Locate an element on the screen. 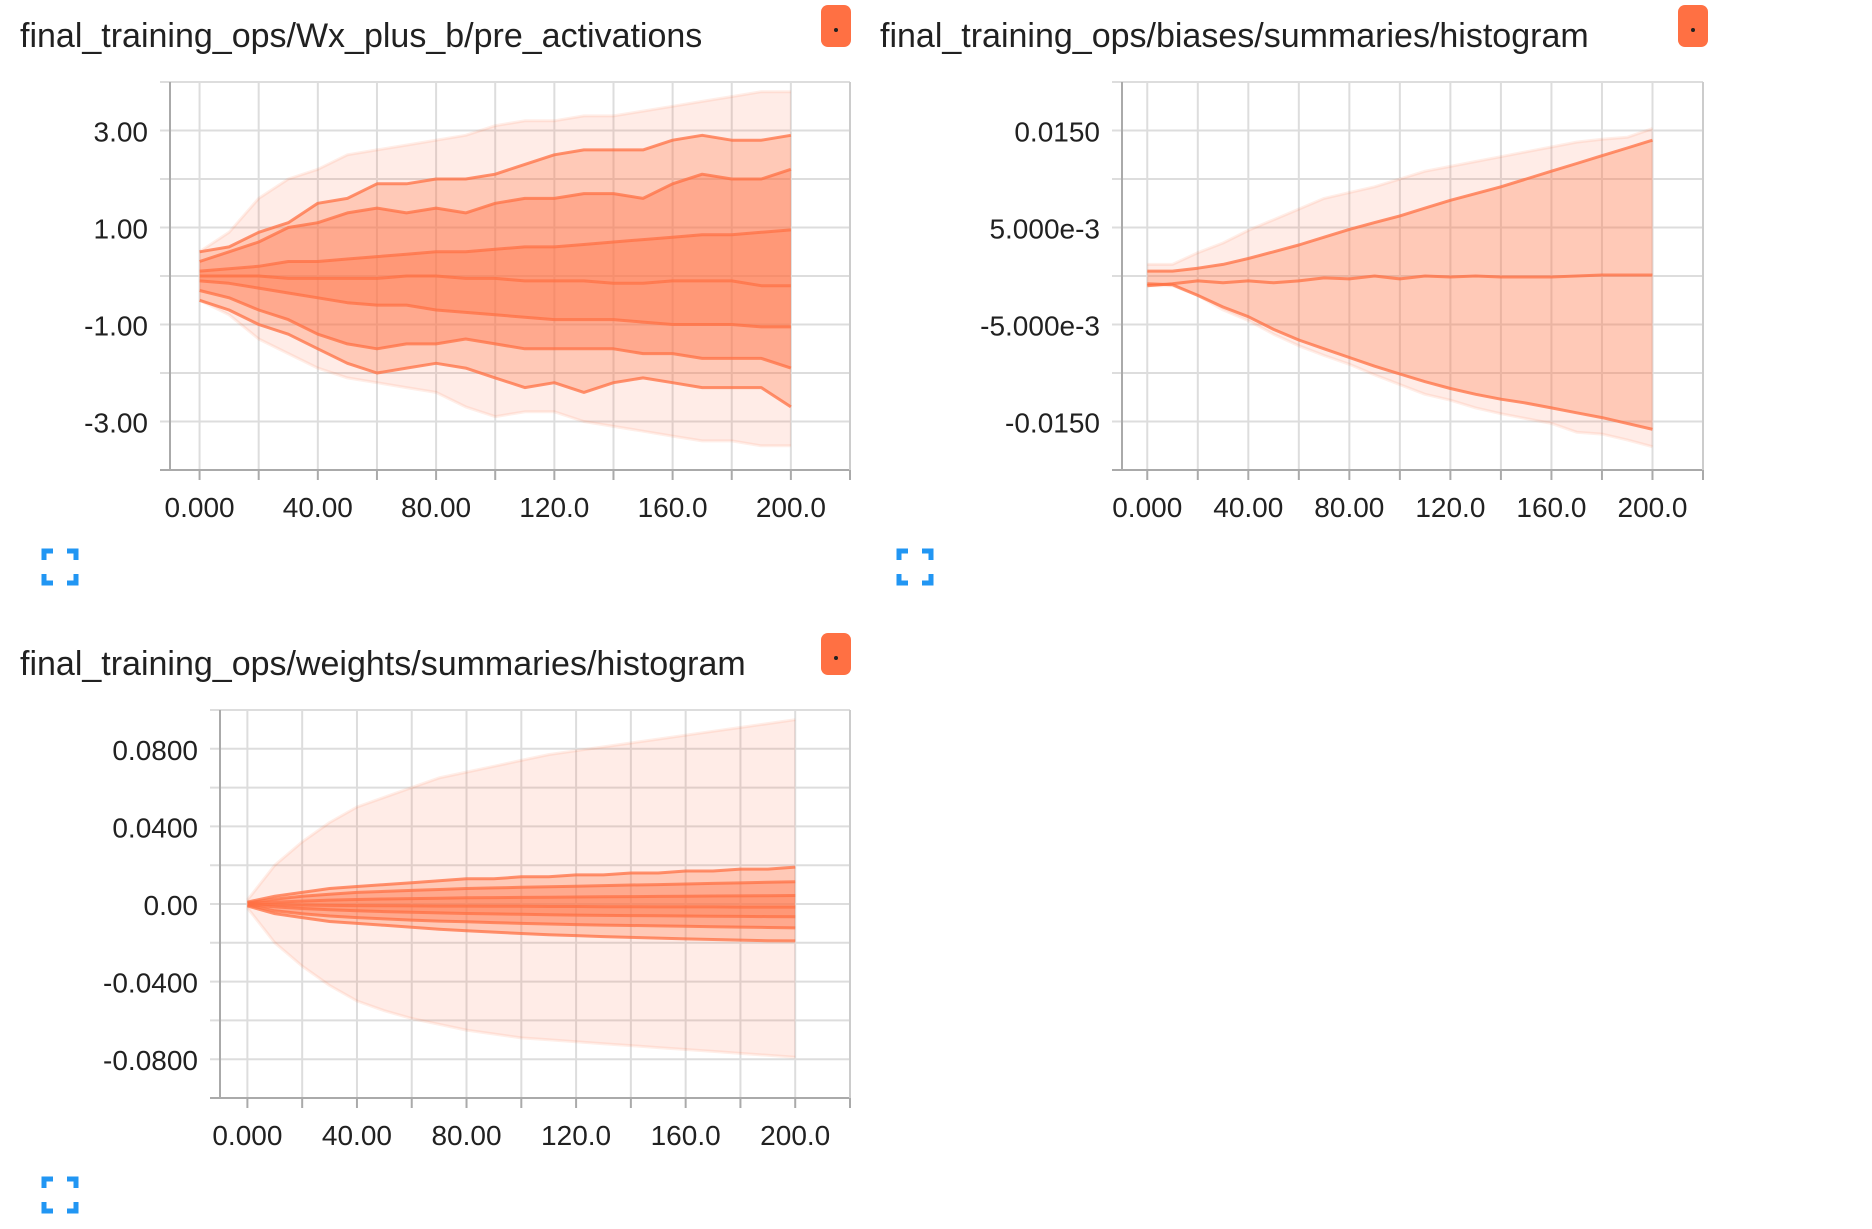 This screenshot has height=1229, width=1872. y-tick-label: 0.0150 is located at coordinates (1057, 132).